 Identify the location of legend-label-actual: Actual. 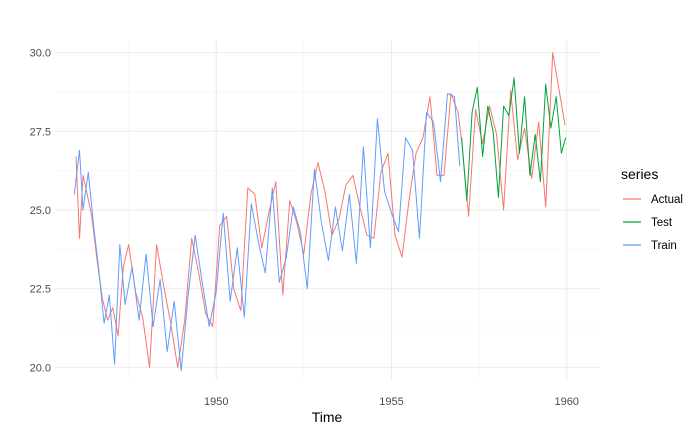
(667, 200).